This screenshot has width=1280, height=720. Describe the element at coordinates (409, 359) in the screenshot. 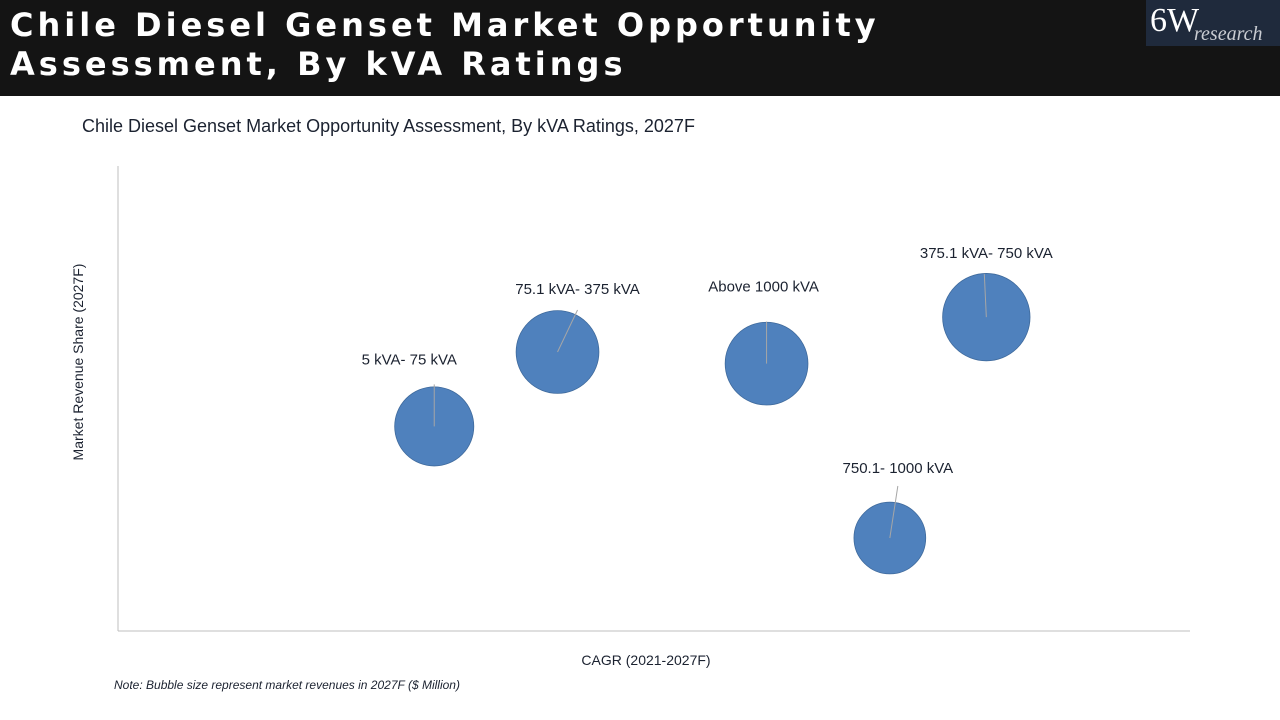

I see `bubble-label: 5 kVA- 75 kVA` at that location.